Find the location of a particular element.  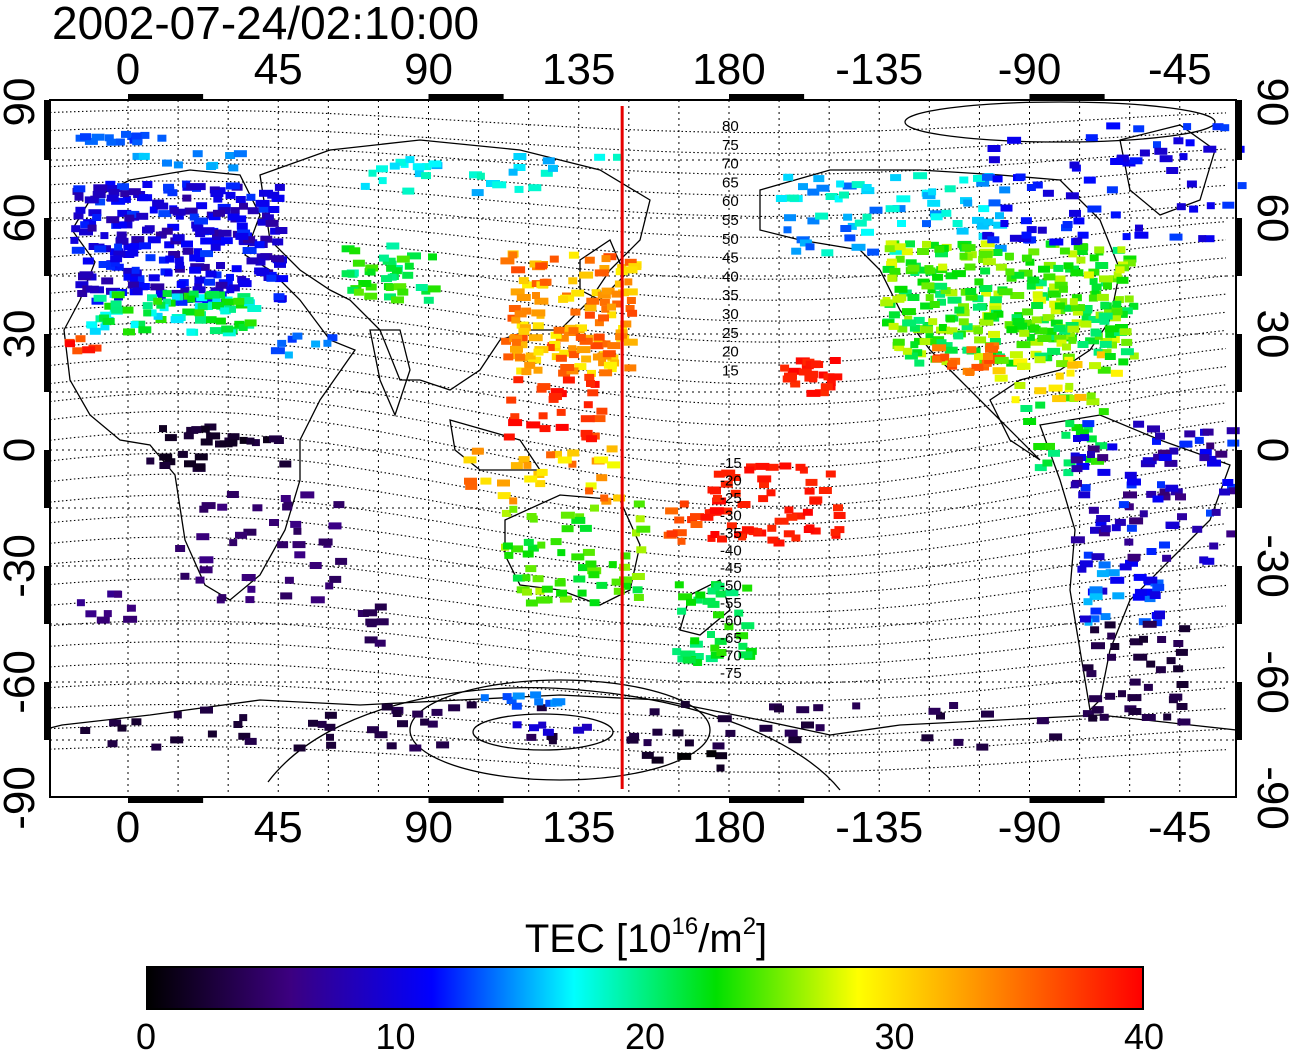

lat-tick-right: 0 is located at coordinates (1270, 450).